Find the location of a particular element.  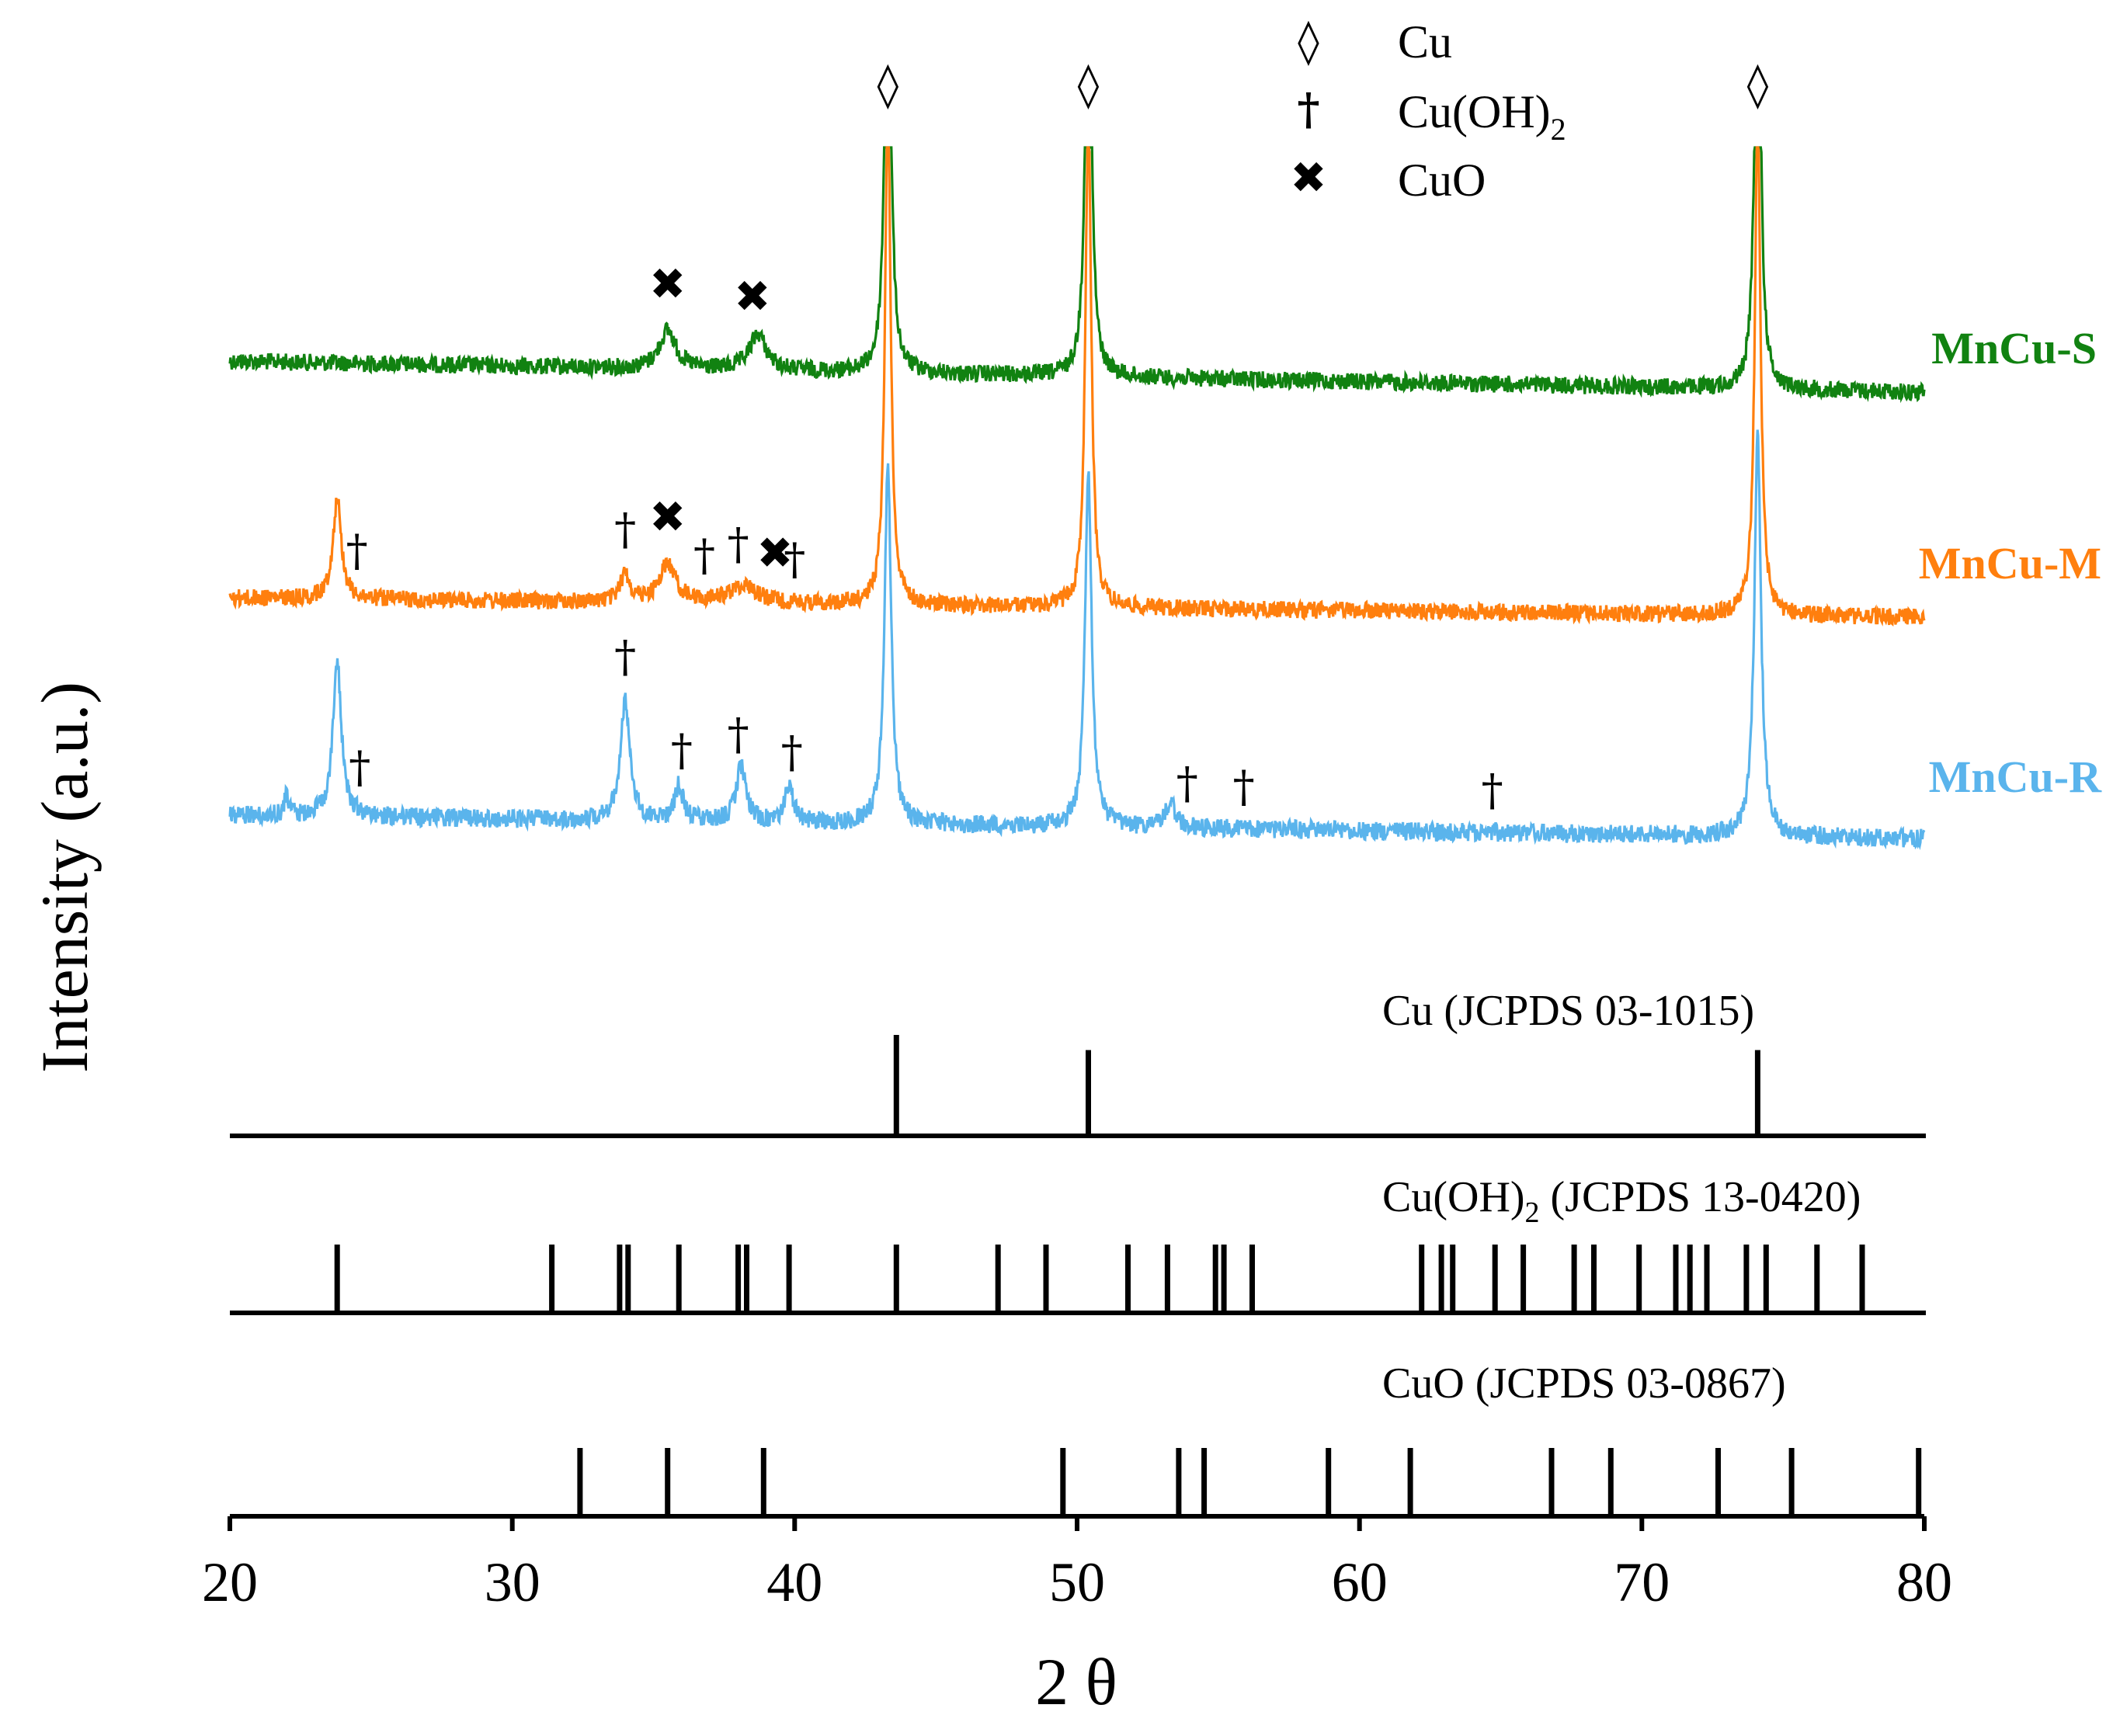

cu-peak-markers: ◊ ◊ ◊ is located at coordinates (1323, 85).